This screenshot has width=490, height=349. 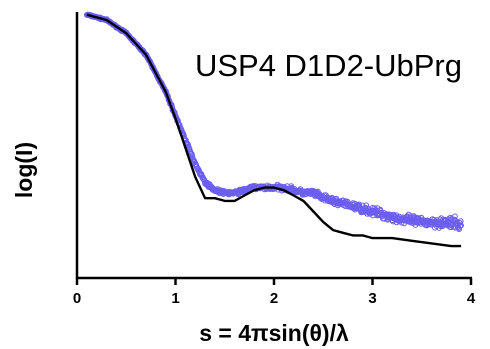 I want to click on x-tick-label: 4, so click(x=471, y=298).